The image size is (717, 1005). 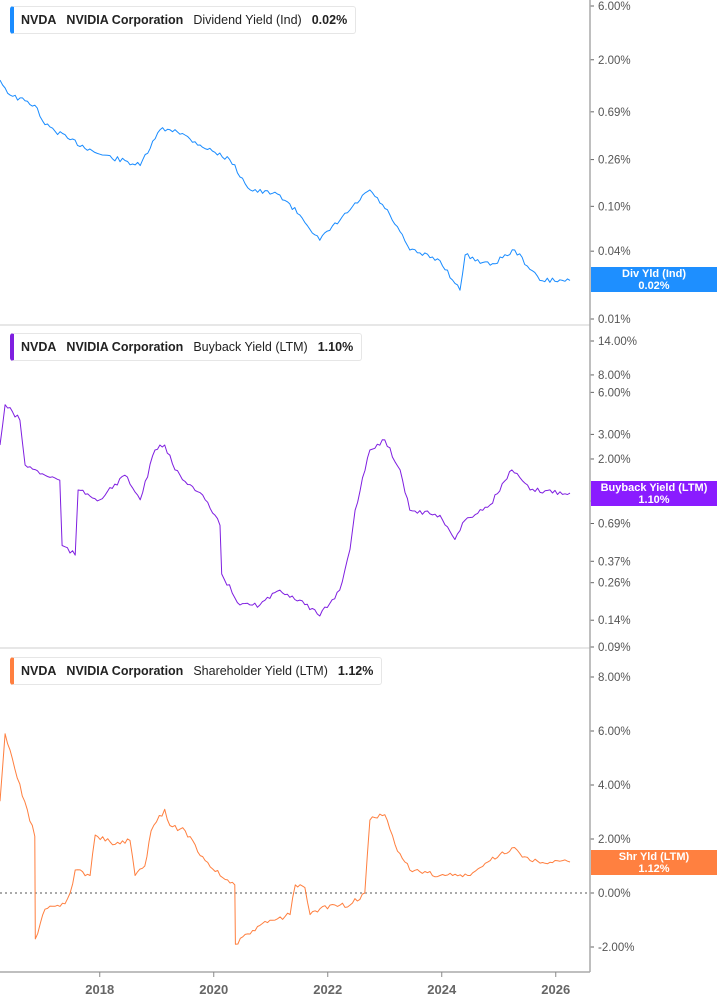 What do you see at coordinates (614, 648) in the screenshot?
I see `y-tick-label: 0.09%` at bounding box center [614, 648].